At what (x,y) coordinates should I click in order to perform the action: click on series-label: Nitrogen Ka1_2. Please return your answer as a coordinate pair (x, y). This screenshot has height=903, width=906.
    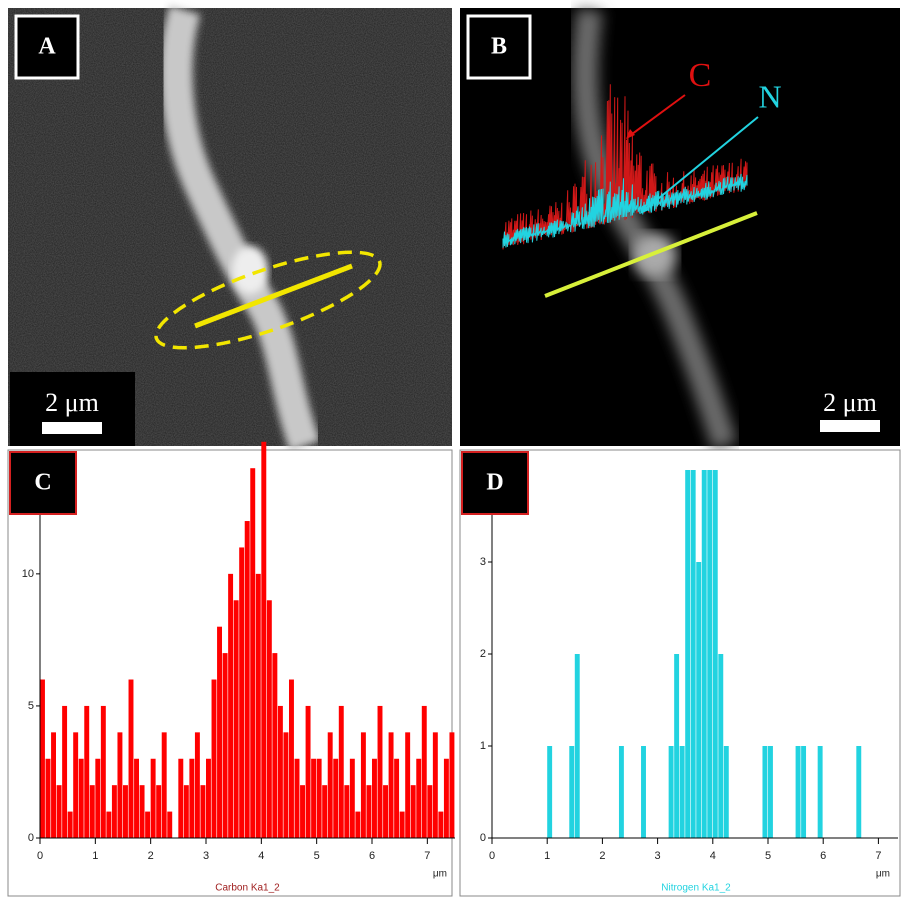
    Looking at the image, I should click on (696, 888).